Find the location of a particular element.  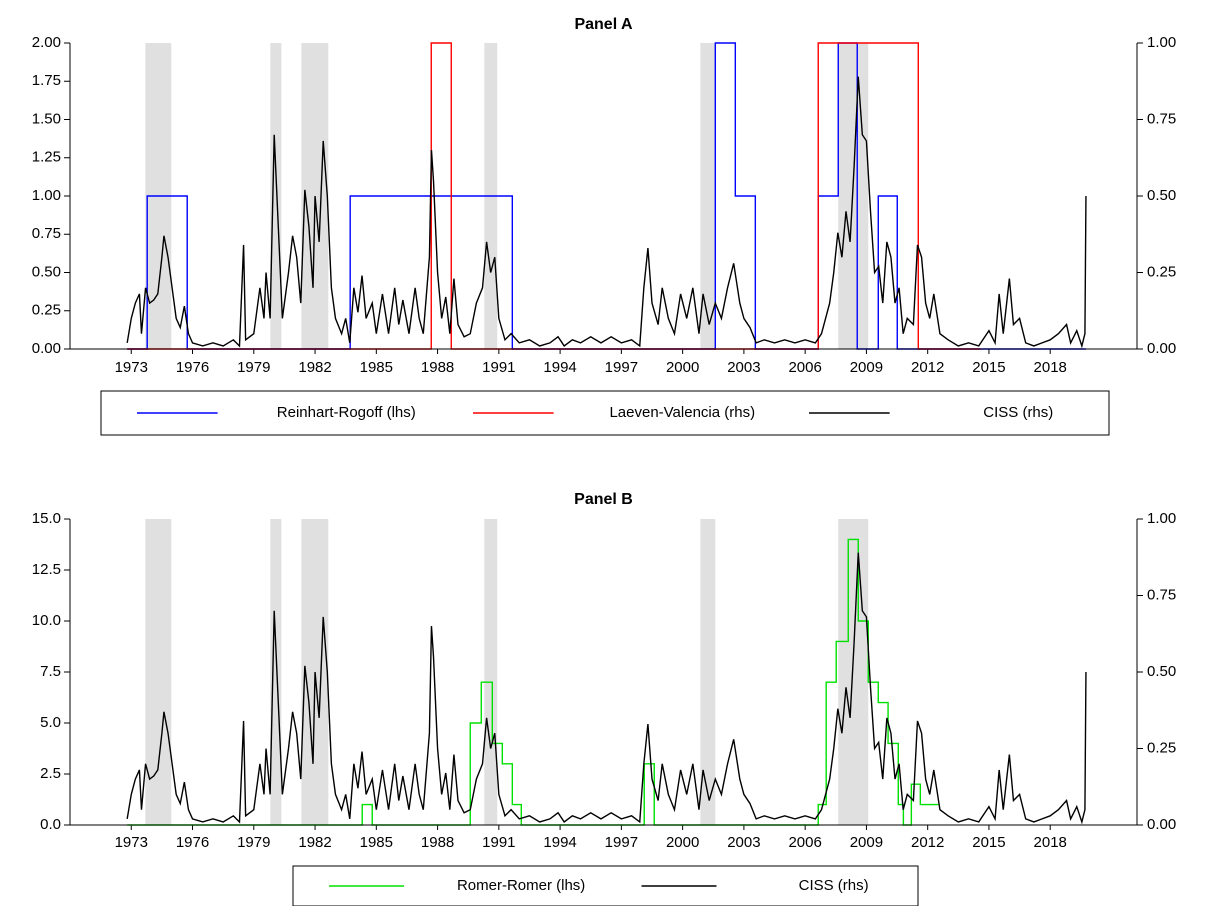

y-tick-label: 2.00 is located at coordinates (46, 42).